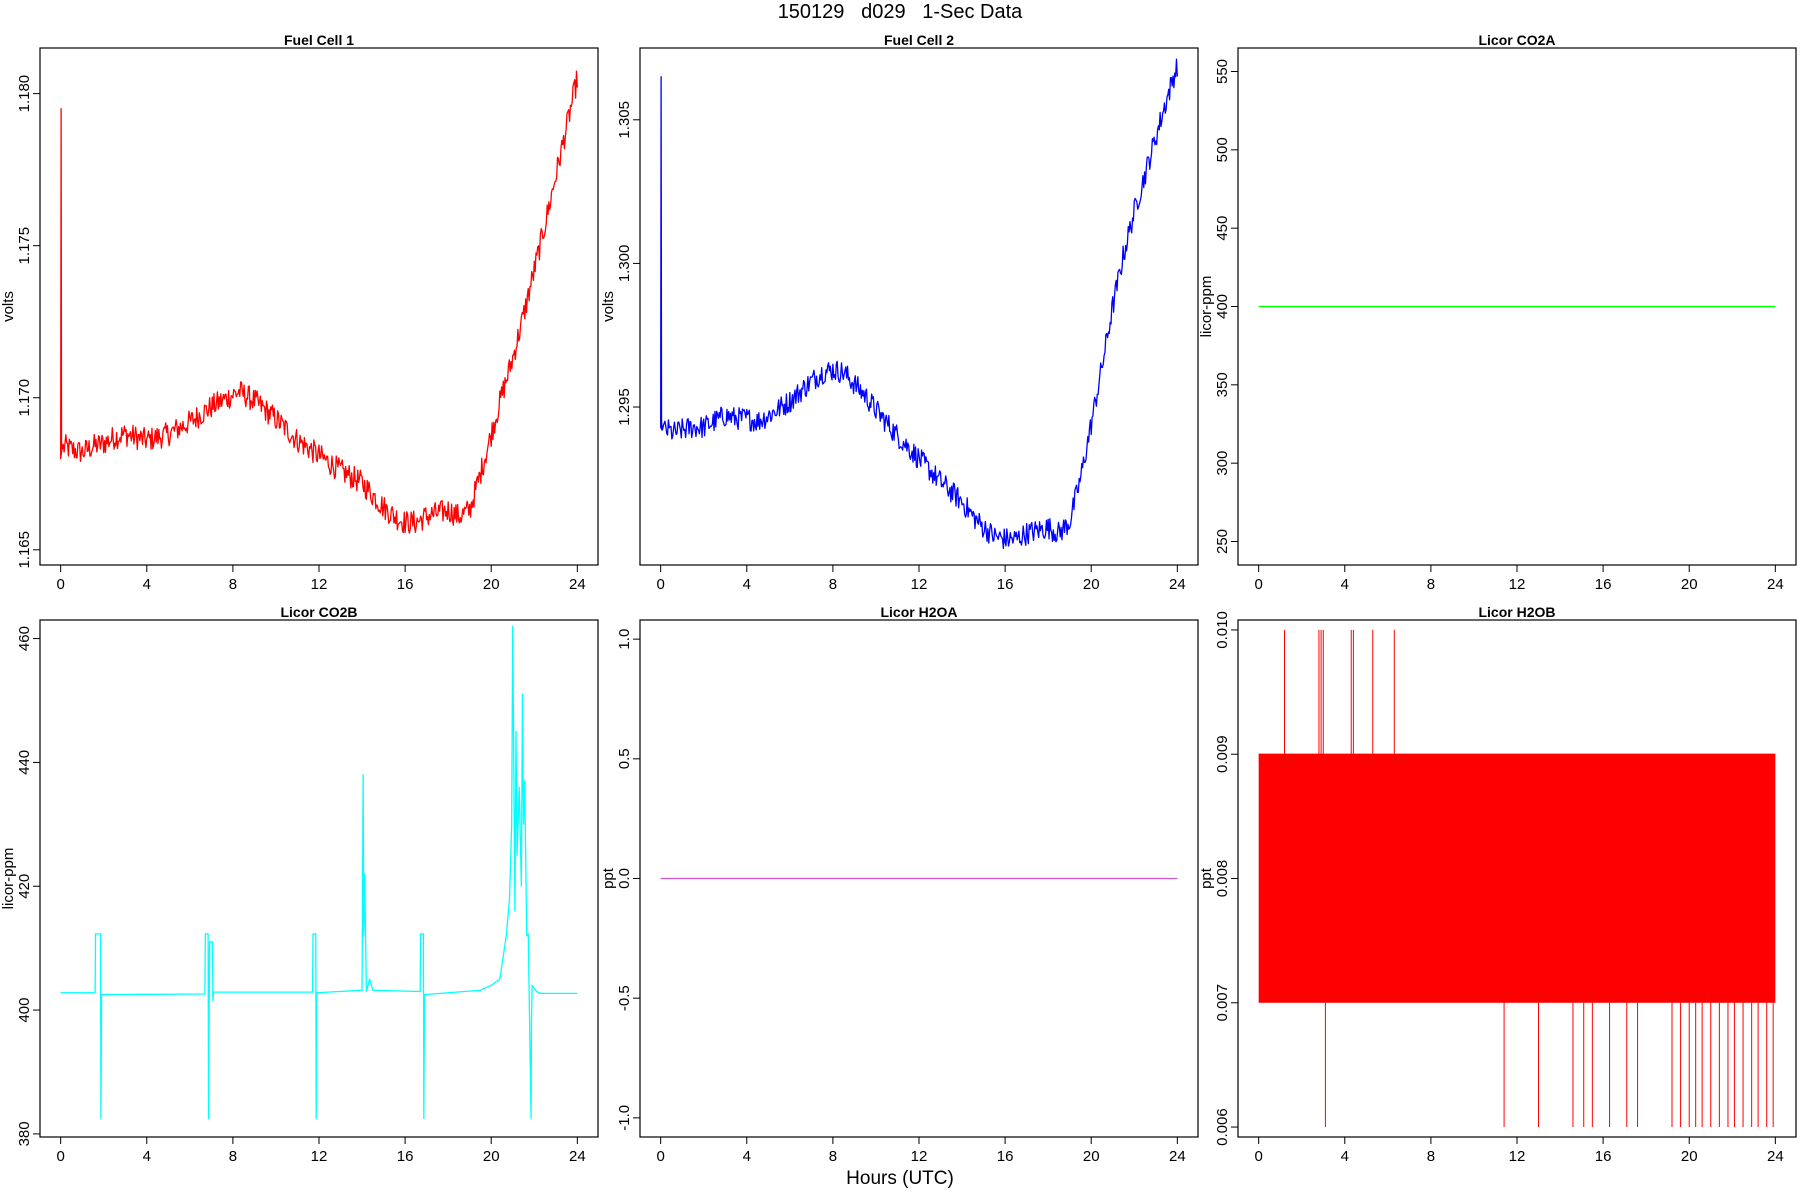 The image size is (1800, 1200). What do you see at coordinates (1222, 754) in the screenshot?
I see `y-tick-label: 0.009` at bounding box center [1222, 754].